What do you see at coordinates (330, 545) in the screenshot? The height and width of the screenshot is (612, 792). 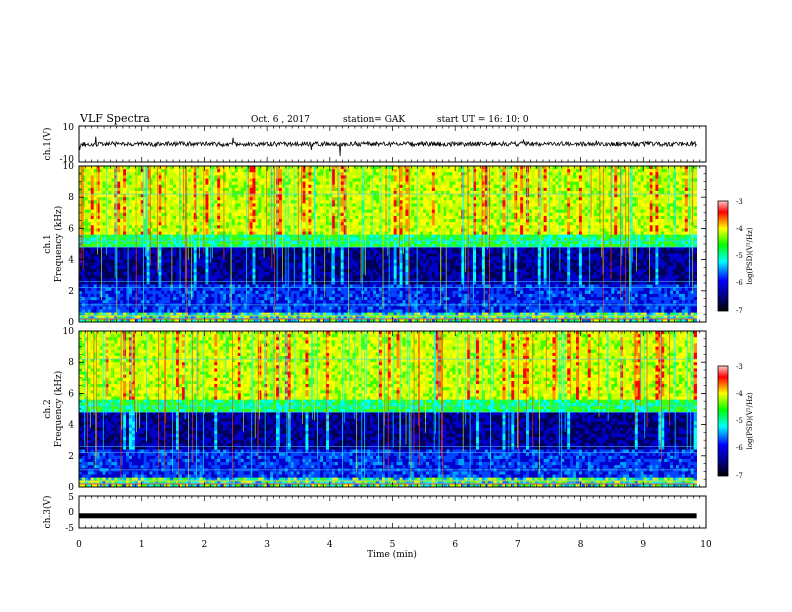 I see `time-tick-label-4: 4` at bounding box center [330, 545].